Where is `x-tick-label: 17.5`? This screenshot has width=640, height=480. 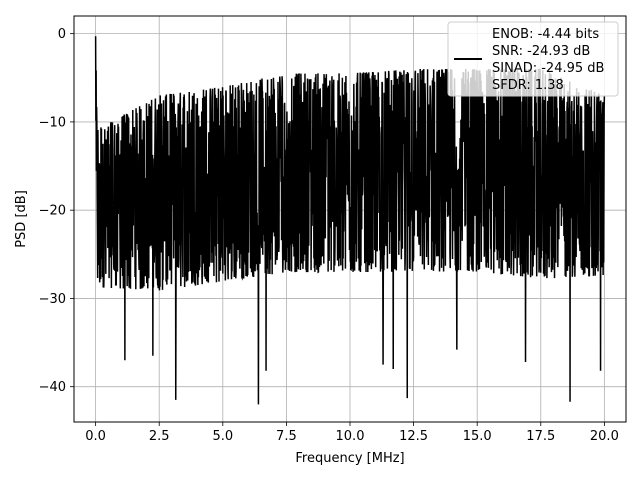 x-tick-label: 17.5 is located at coordinates (540, 436).